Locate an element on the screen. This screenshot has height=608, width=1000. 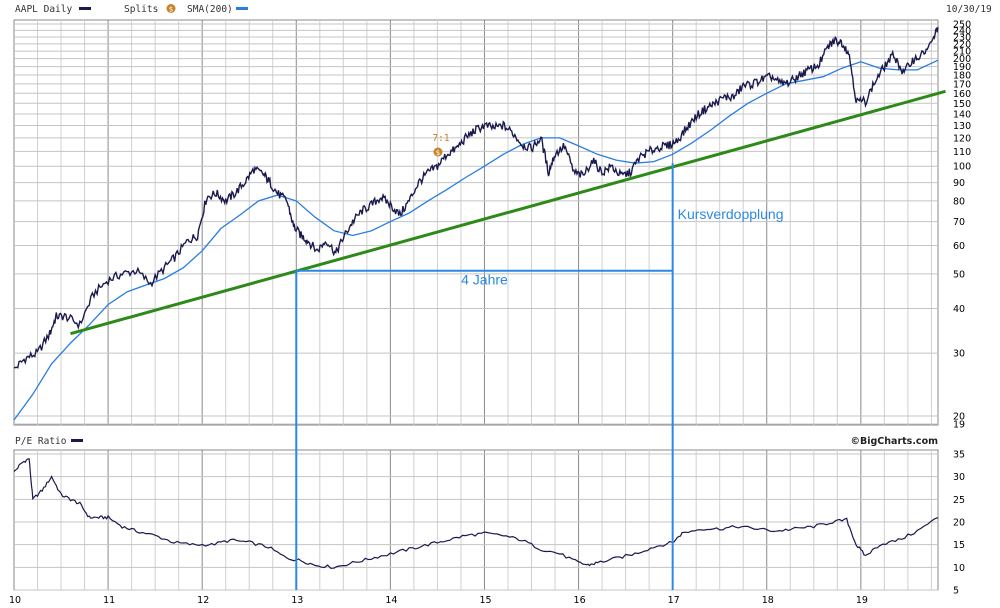
credit-label: ©BigCharts.com is located at coordinates (895, 441).